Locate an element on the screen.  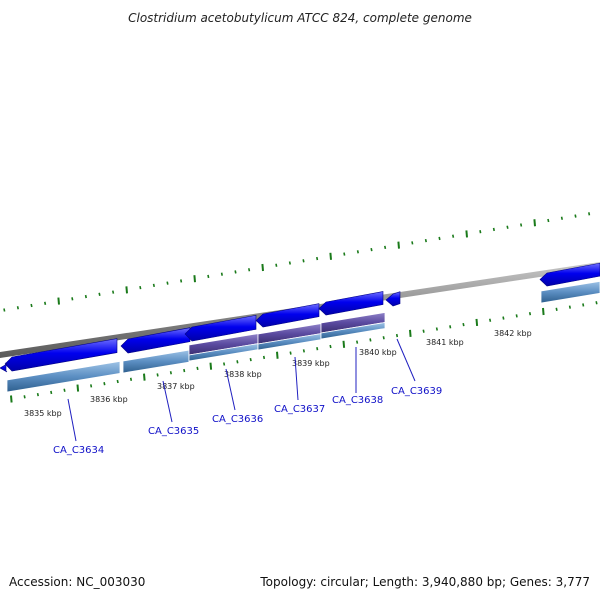
ruler-label: 3841 kbp is located at coordinates (445, 342).